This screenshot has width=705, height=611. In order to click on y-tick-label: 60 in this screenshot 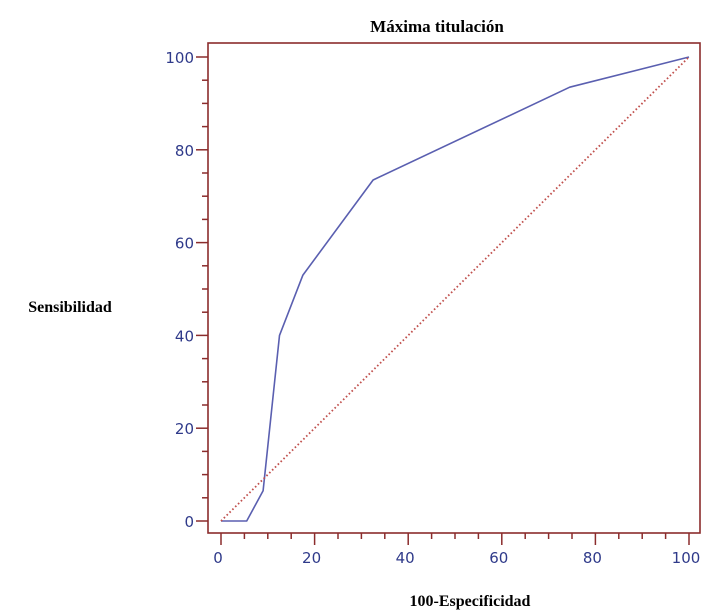, I will do `click(184, 244)`.